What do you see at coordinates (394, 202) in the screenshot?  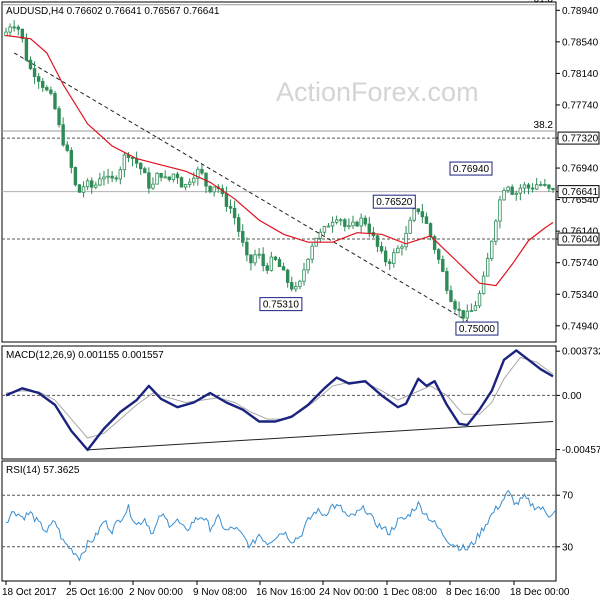 I see `price-annotation-label: 0.76520` at bounding box center [394, 202].